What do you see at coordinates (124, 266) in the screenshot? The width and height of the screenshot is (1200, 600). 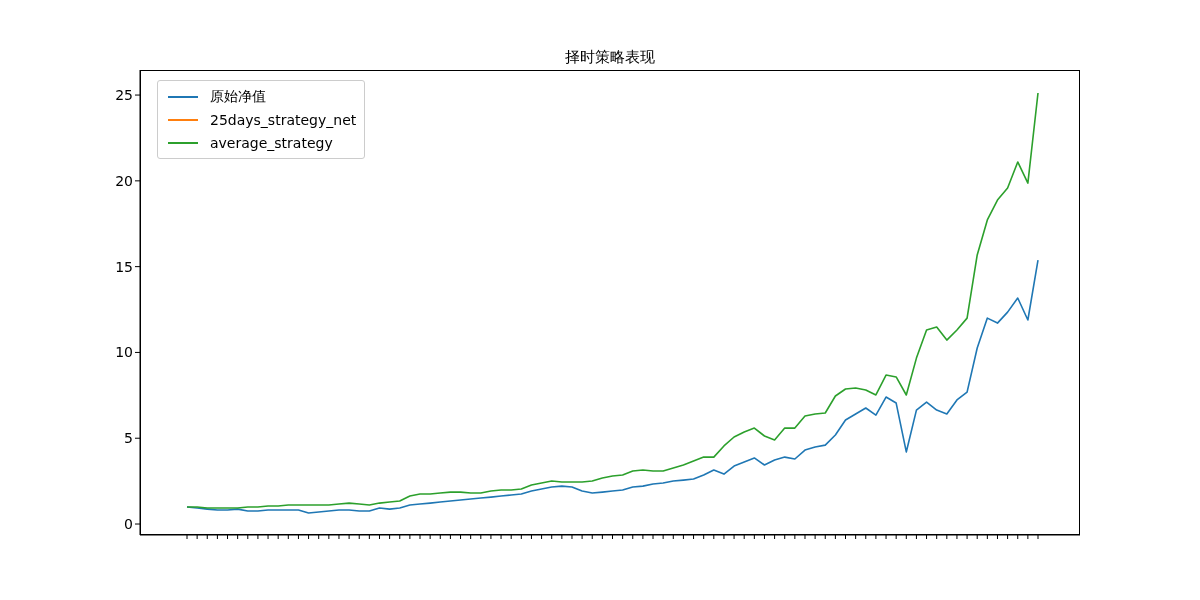 I see `y-tick-label: 15` at bounding box center [124, 266].